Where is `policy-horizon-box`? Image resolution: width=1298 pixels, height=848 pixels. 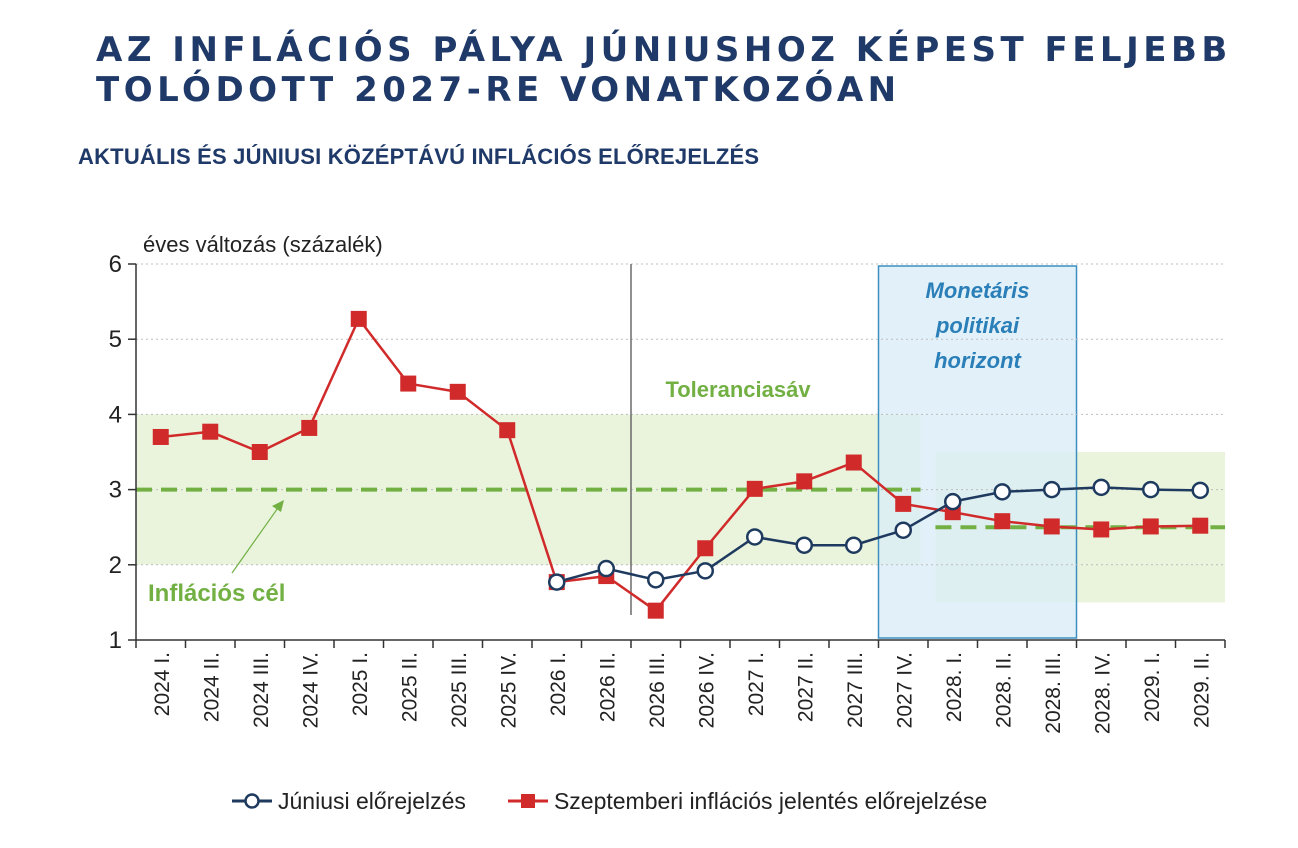
policy-horizon-box is located at coordinates (977, 452).